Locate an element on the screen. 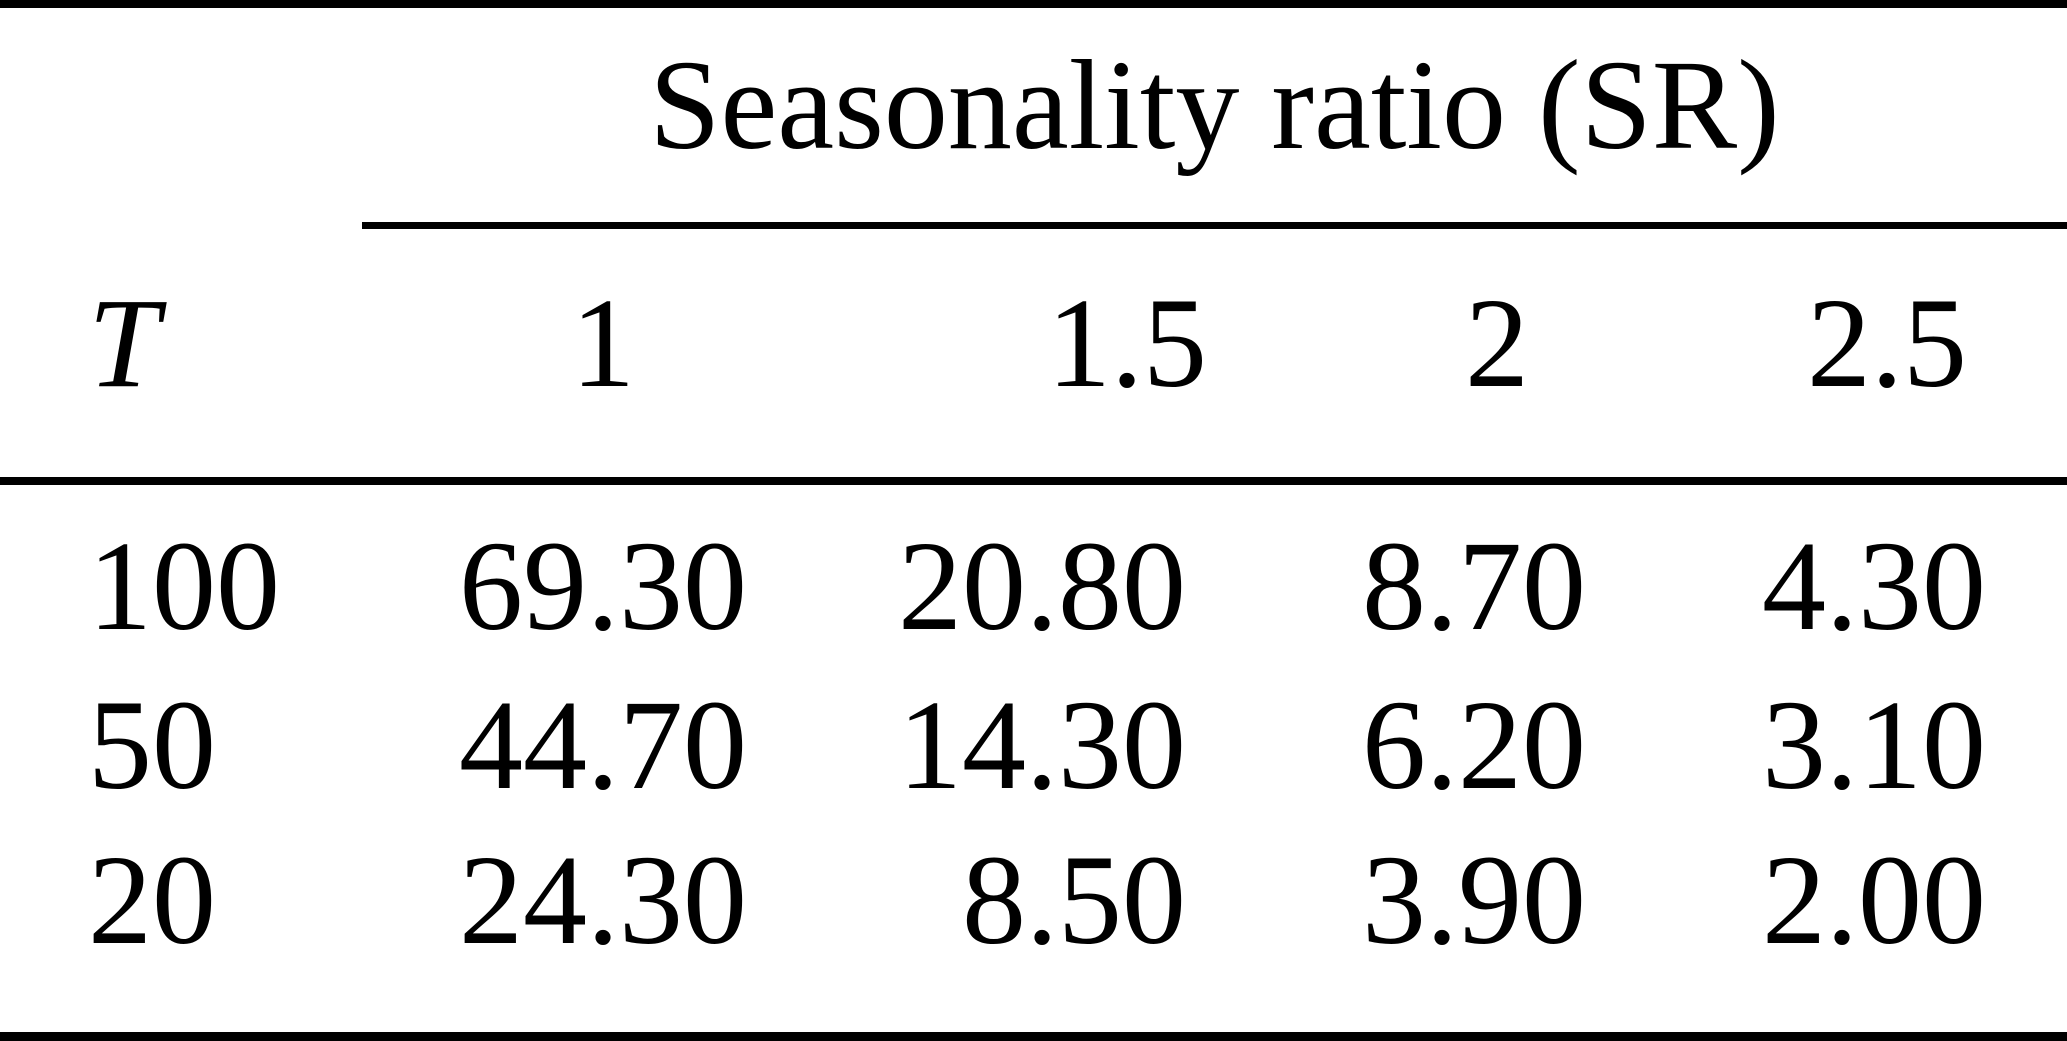 The width and height of the screenshot is (2067, 1041). data-cell: 3.90 is located at coordinates (1474, 900).